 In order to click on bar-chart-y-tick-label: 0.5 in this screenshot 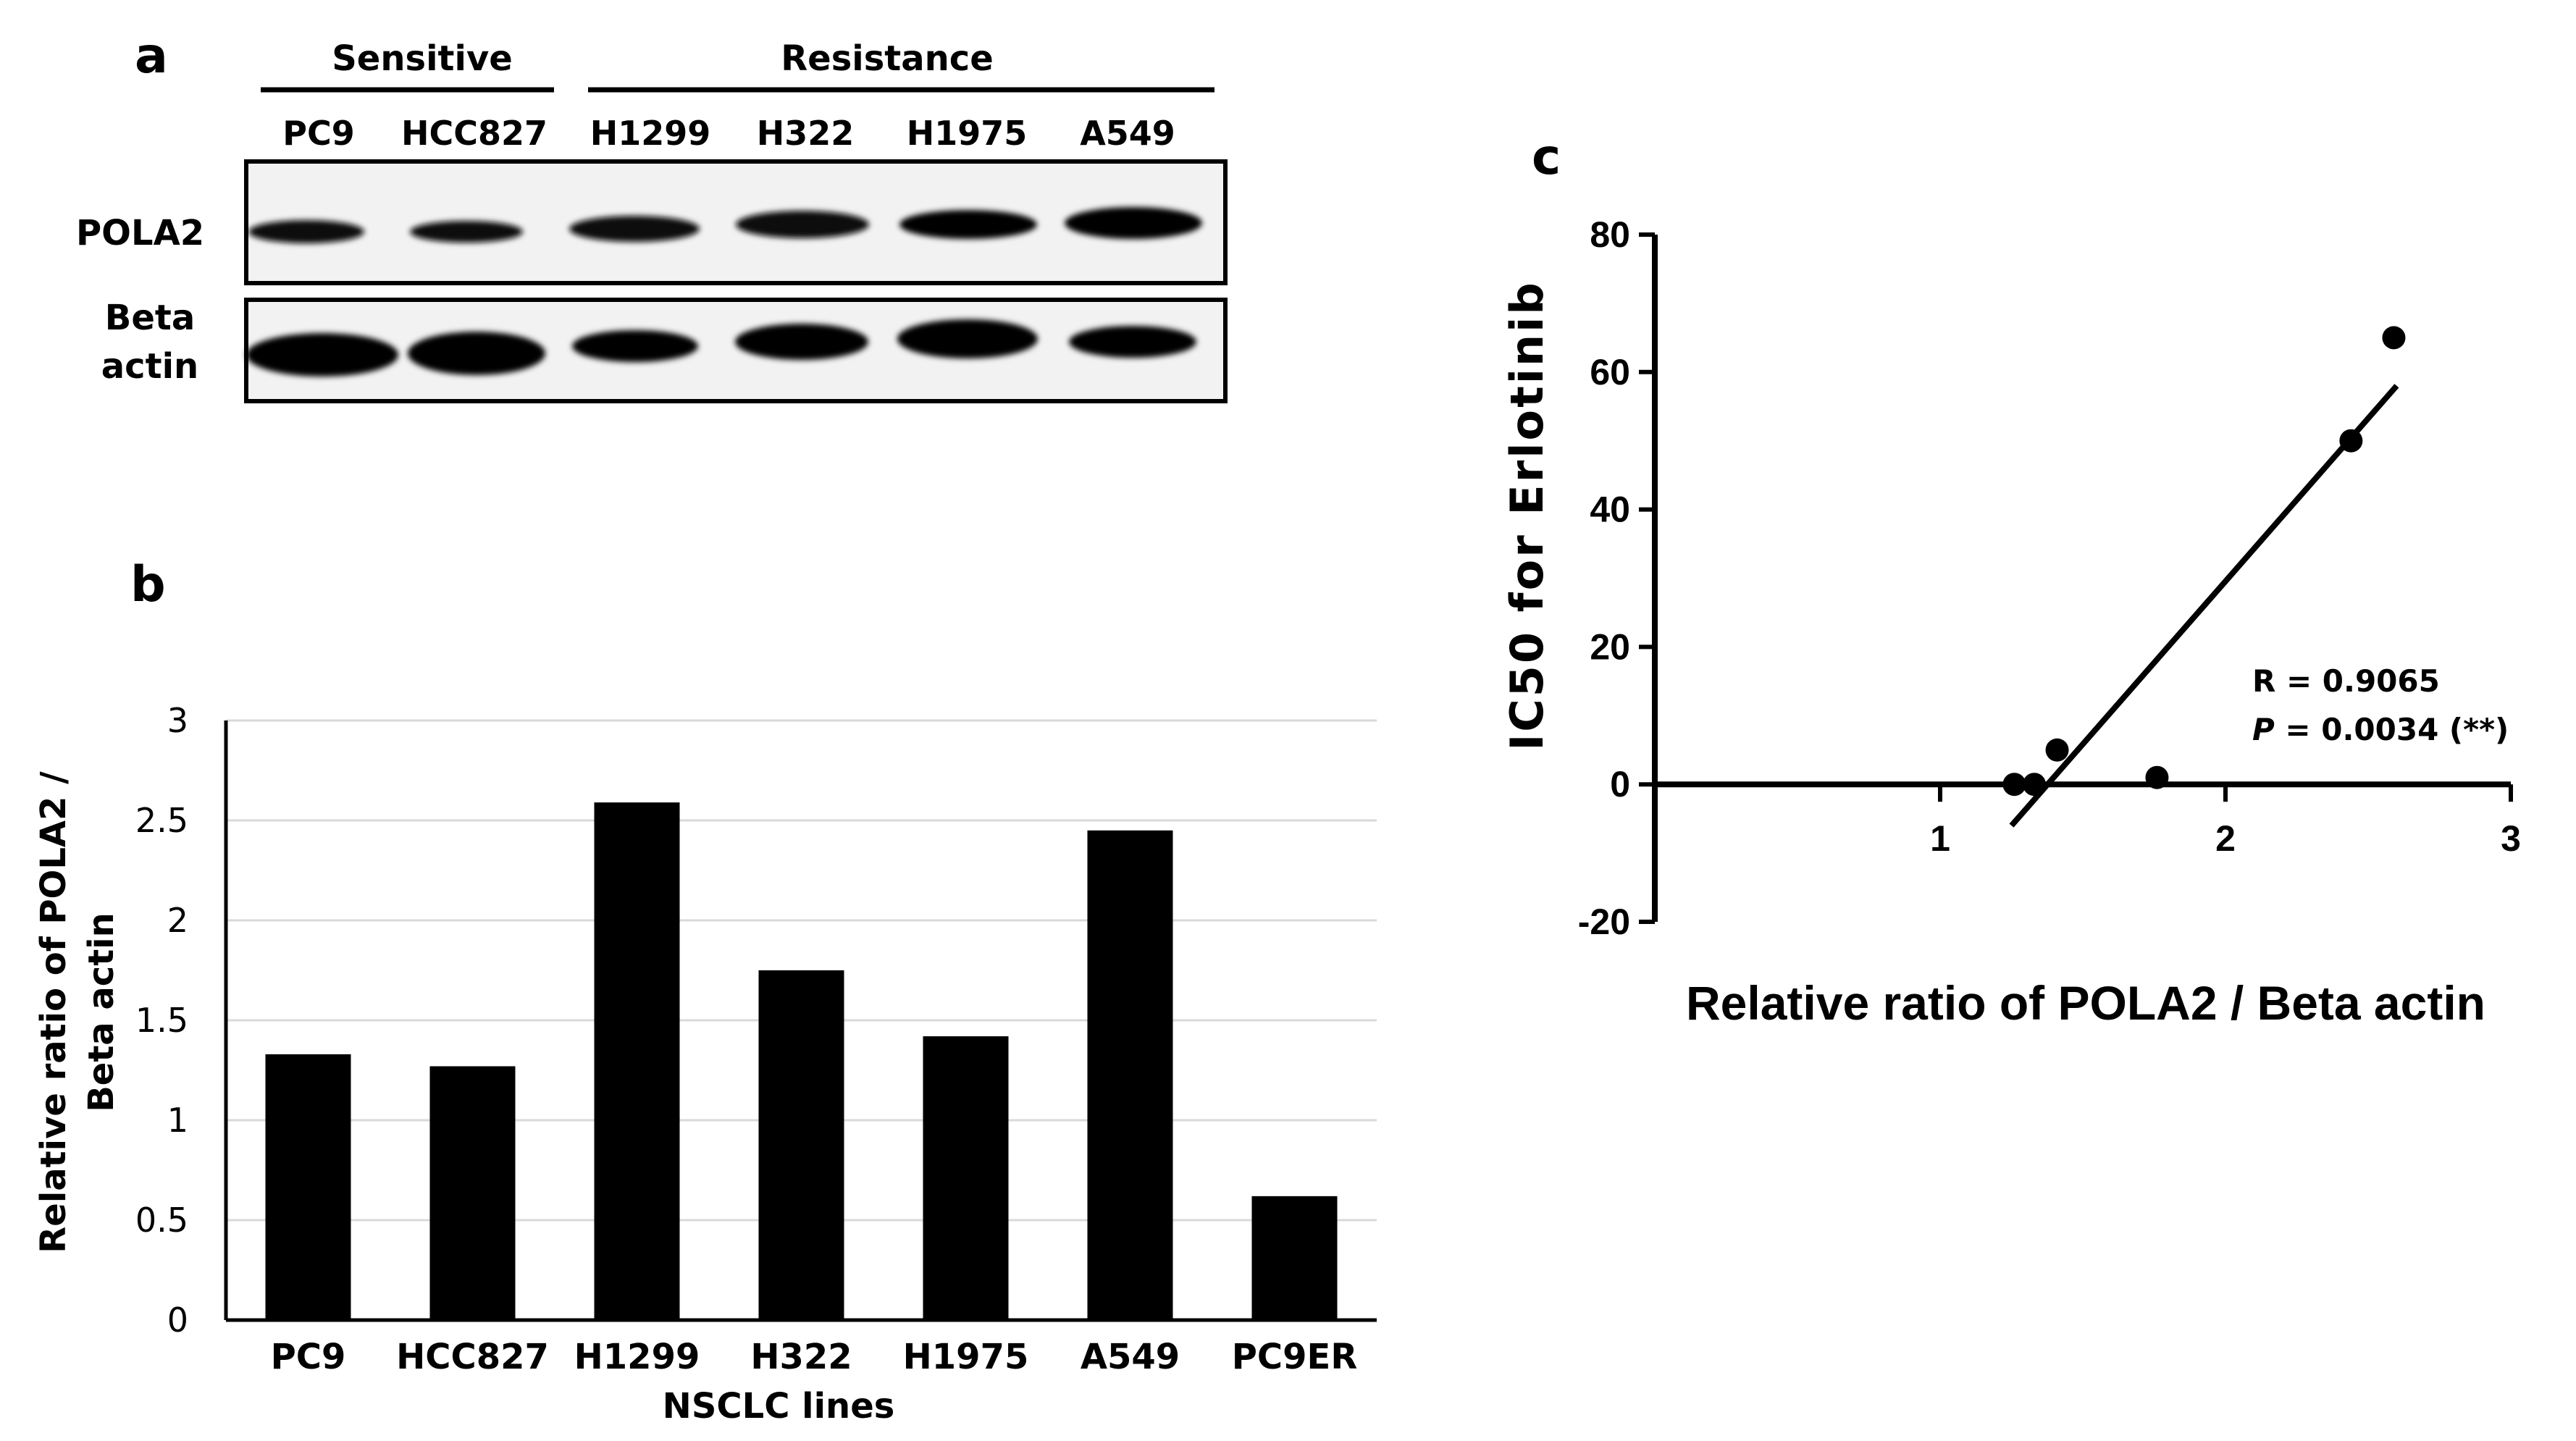, I will do `click(161, 1220)`.